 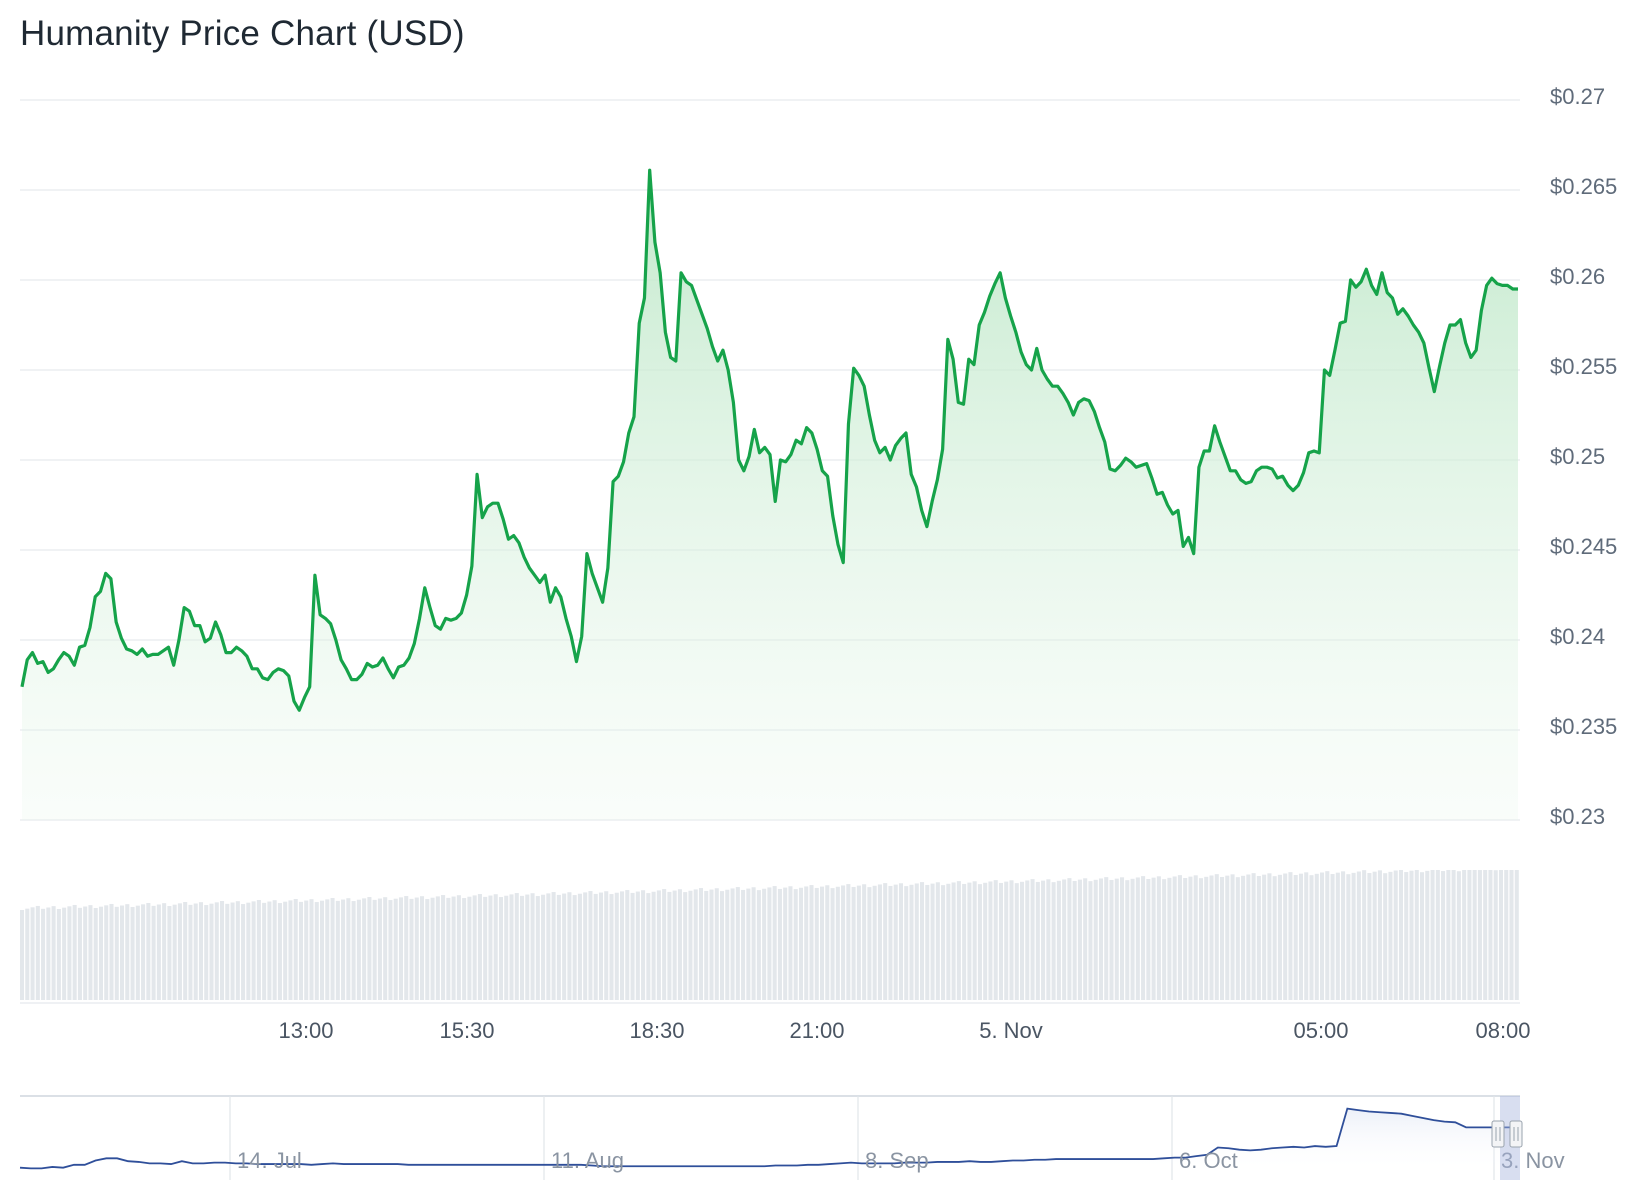 What do you see at coordinates (1583, 366) in the screenshot?
I see `y-tick-label: $0.255` at bounding box center [1583, 366].